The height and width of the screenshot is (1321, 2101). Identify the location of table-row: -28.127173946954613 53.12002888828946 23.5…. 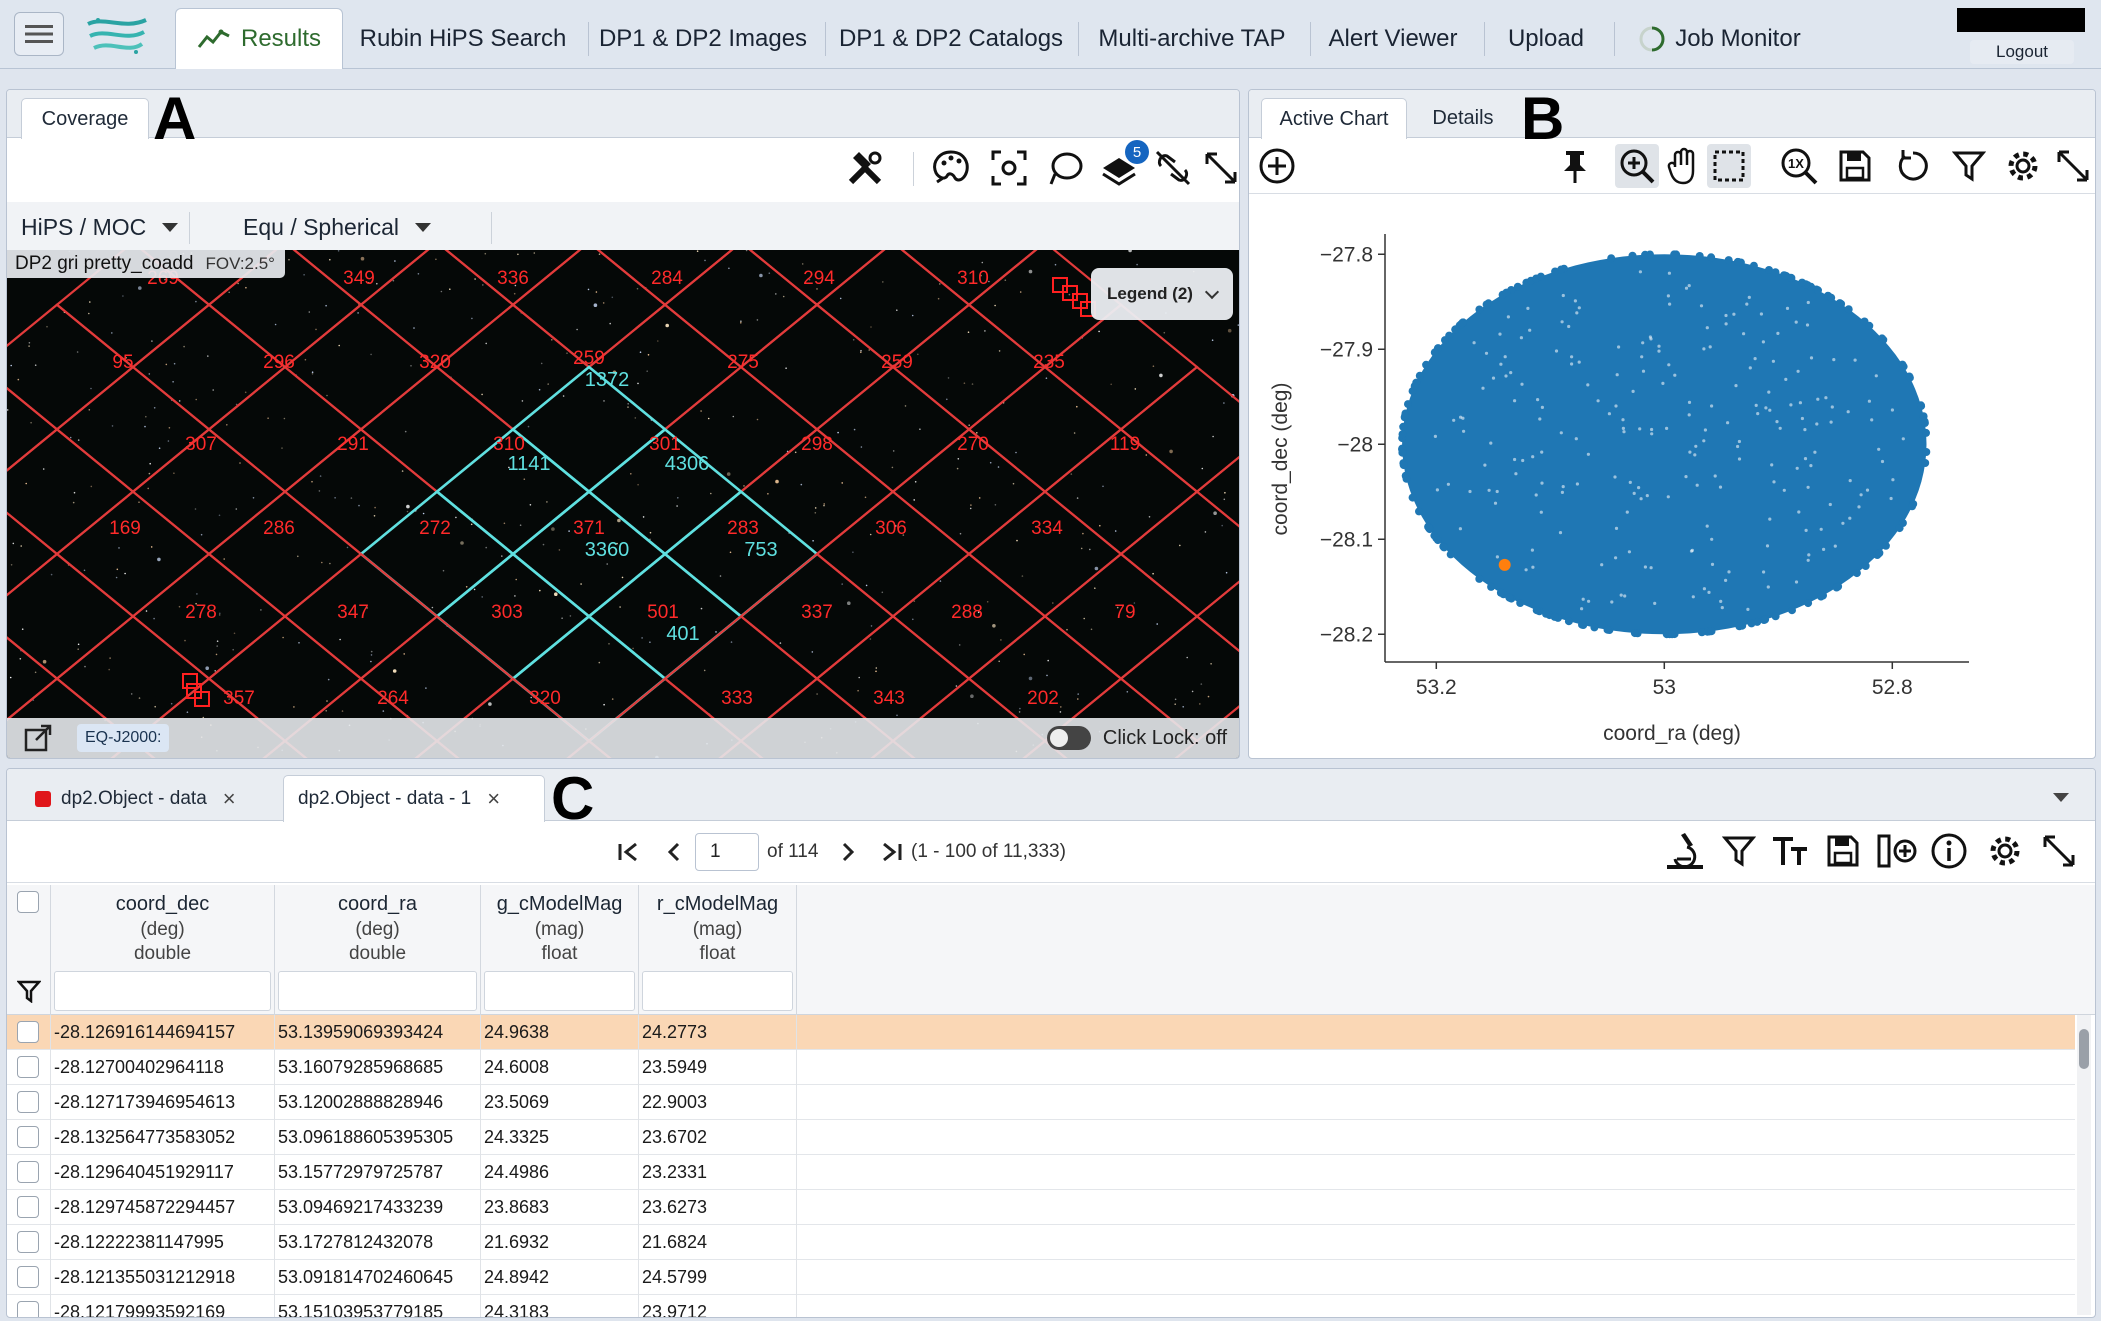
(1041, 1102).